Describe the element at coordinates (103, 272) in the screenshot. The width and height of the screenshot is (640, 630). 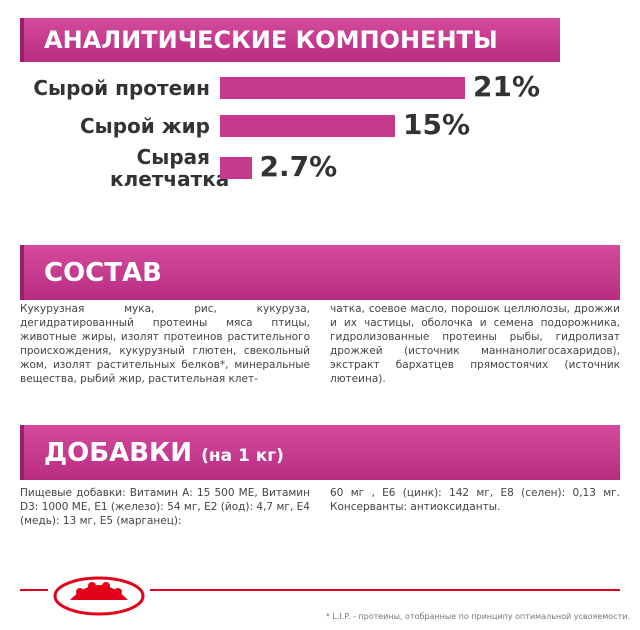
I see `section-title: СОСТАВ` at that location.